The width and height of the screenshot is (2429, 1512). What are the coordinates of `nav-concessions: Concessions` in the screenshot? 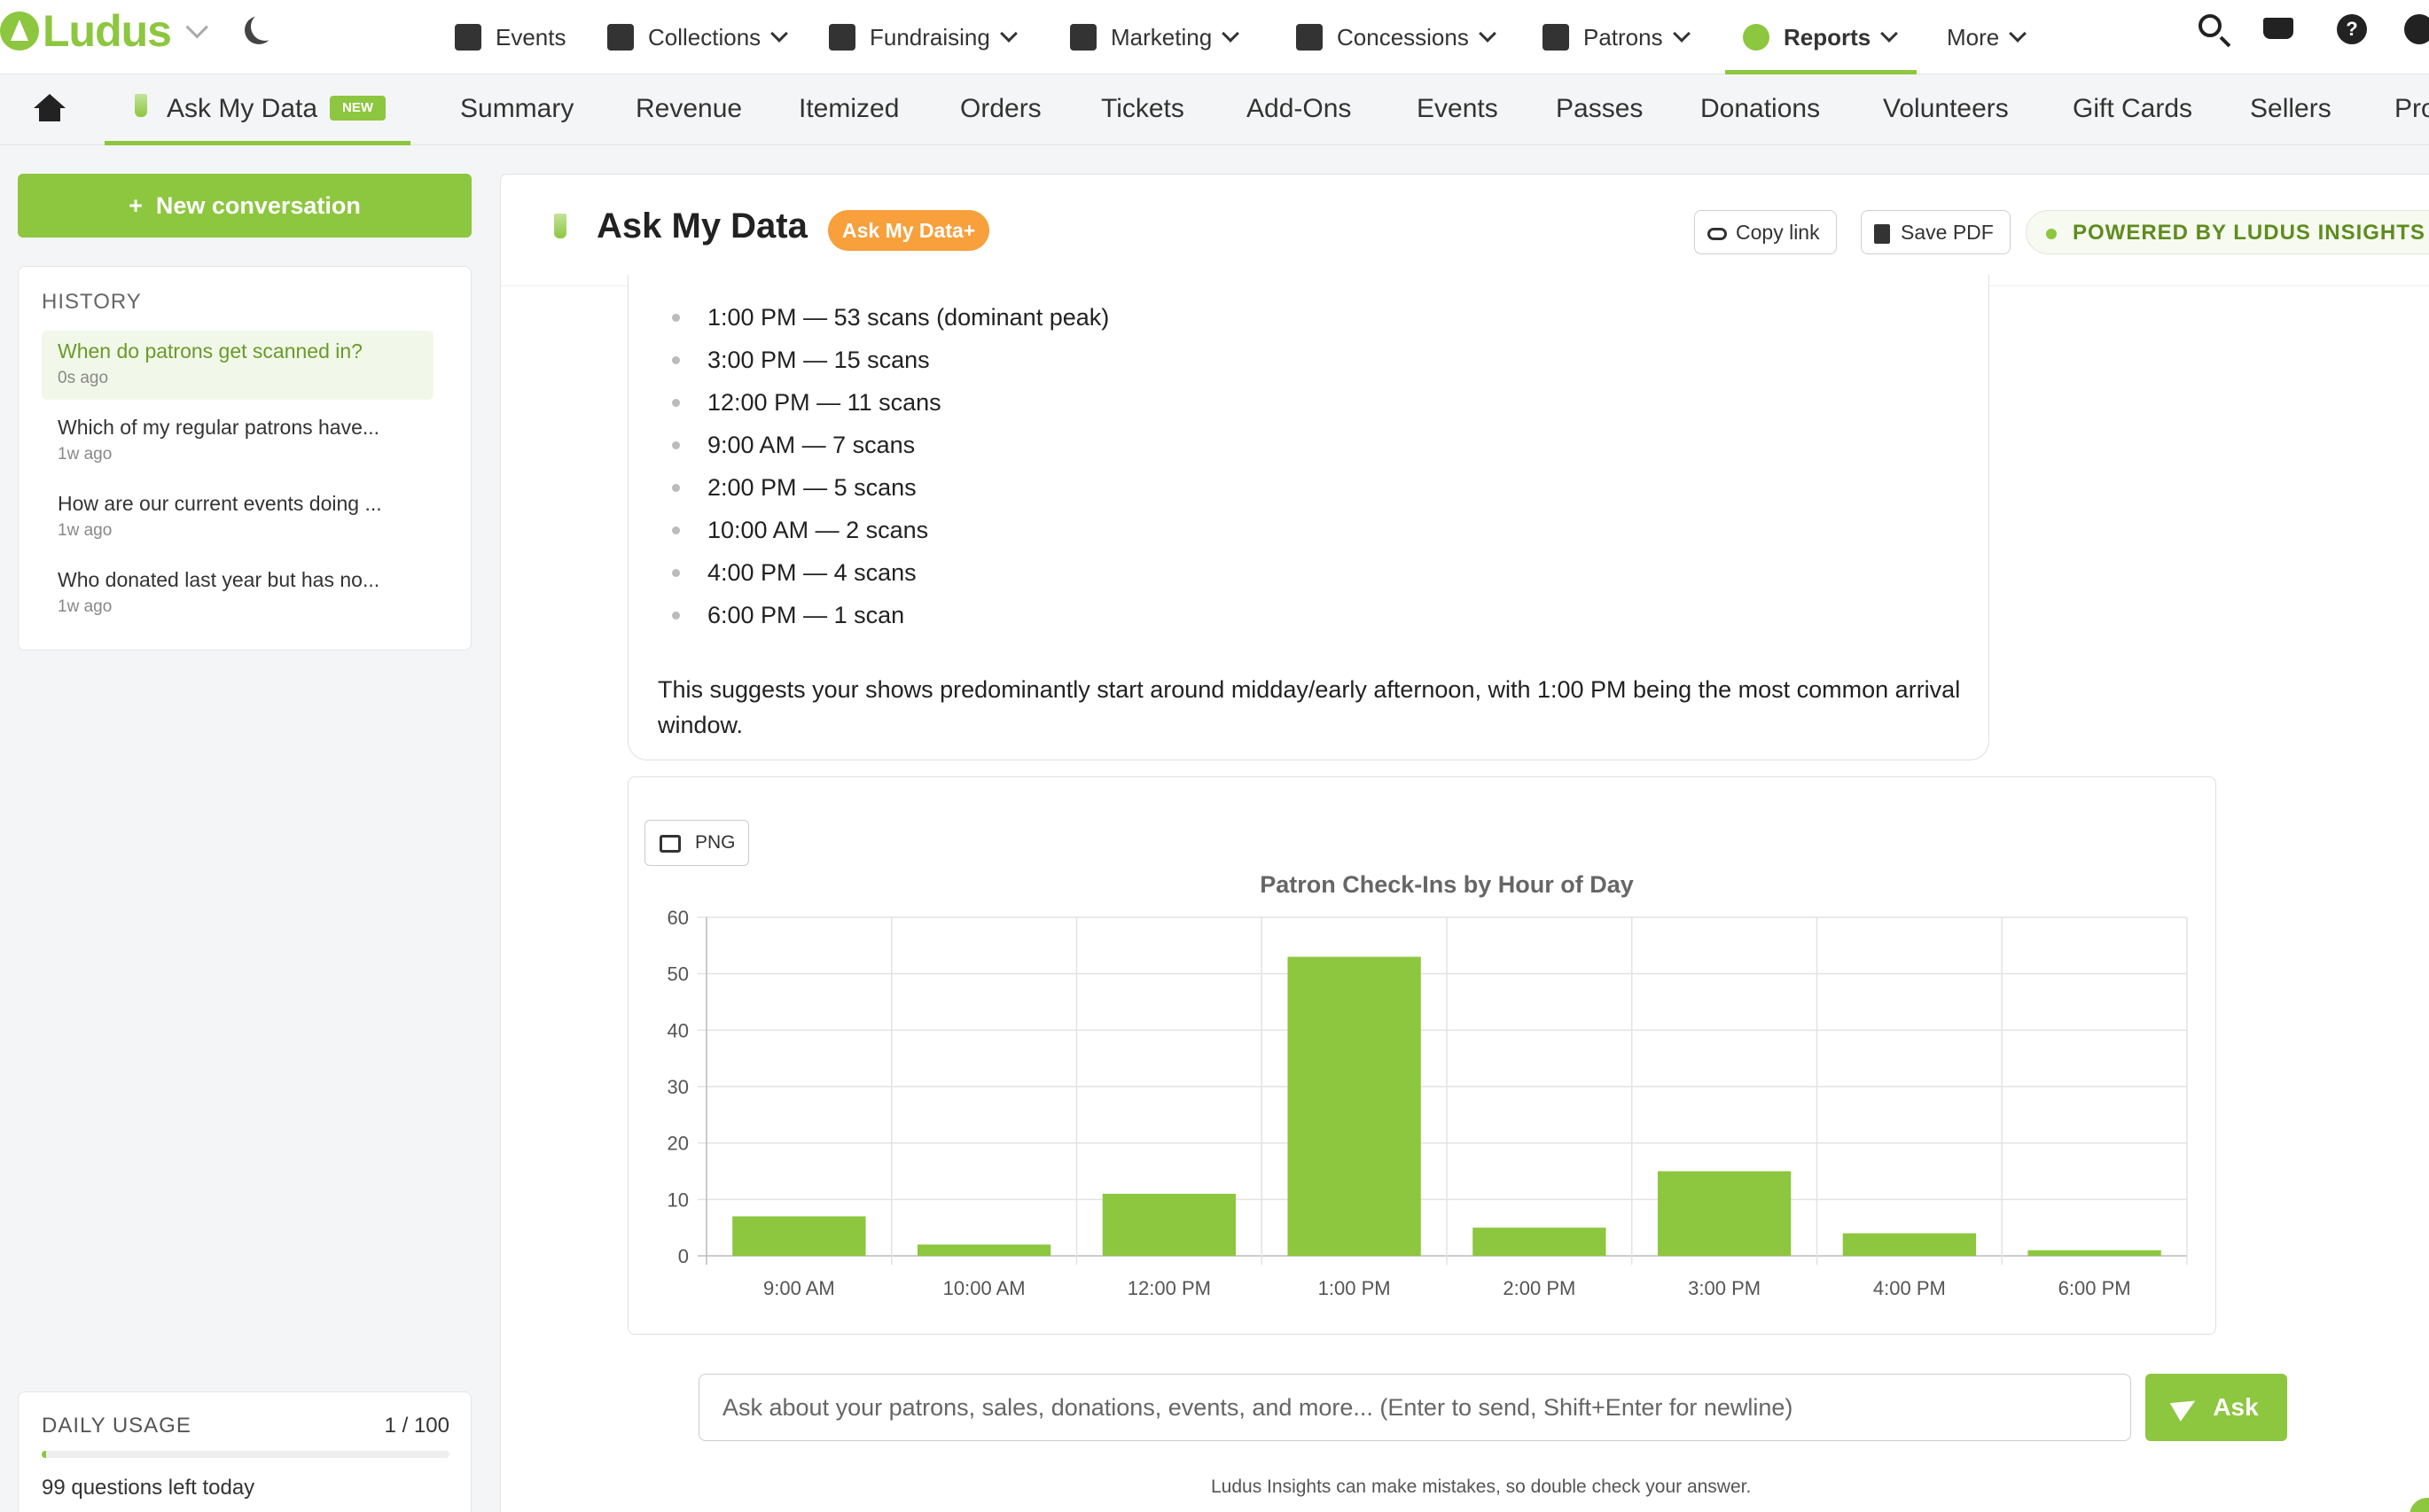 It's located at (1396, 37).